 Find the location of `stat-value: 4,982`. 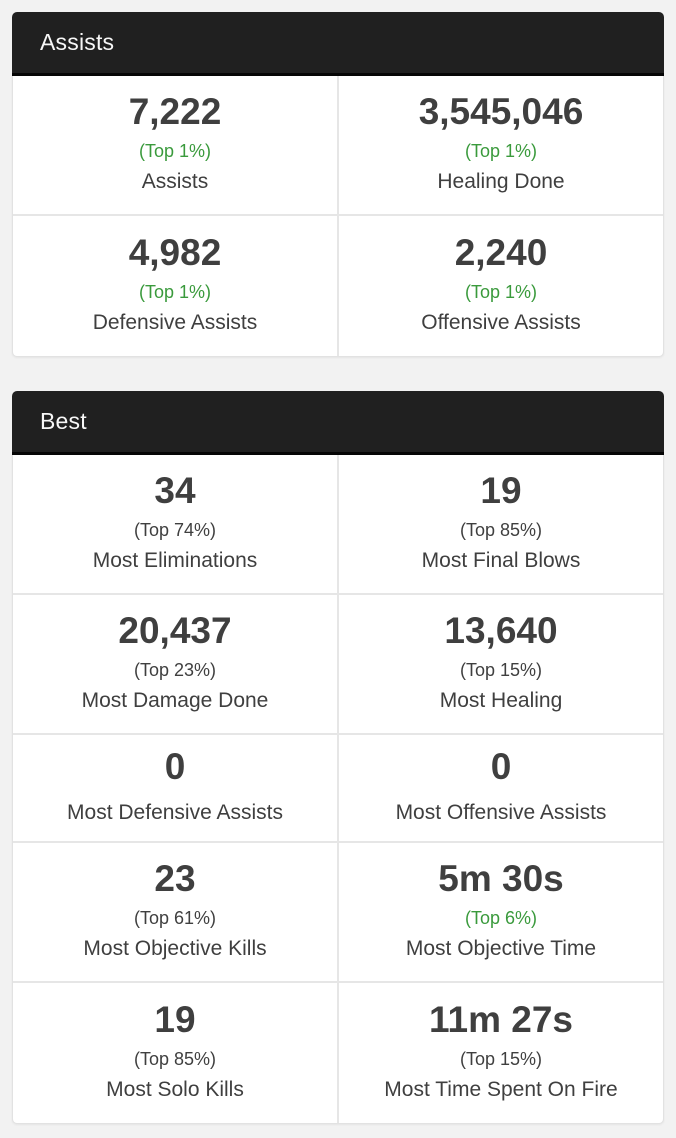

stat-value: 4,982 is located at coordinates (175, 253).